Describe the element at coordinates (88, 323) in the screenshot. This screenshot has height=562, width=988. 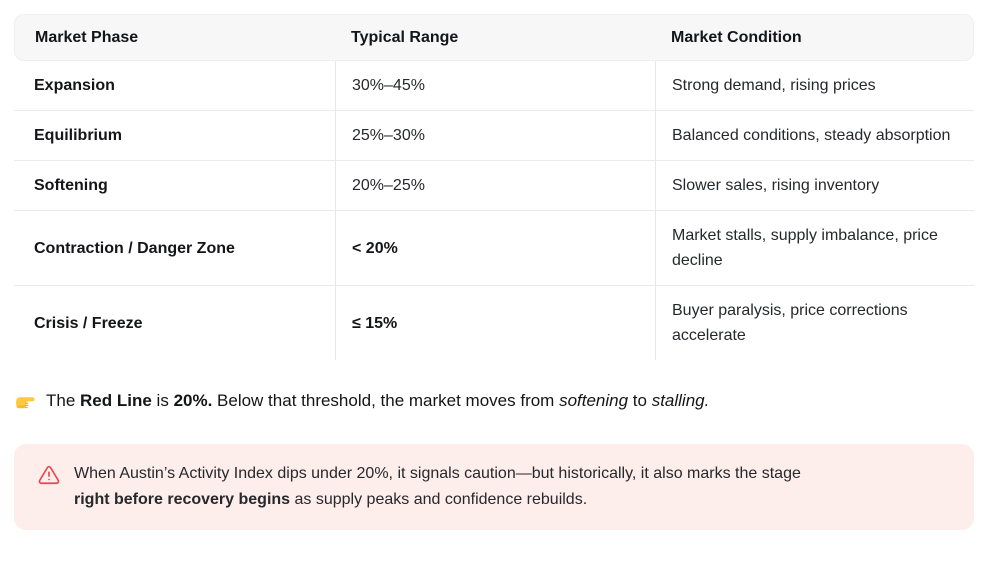
I see `phase-cell: Crisis / Freeze` at that location.